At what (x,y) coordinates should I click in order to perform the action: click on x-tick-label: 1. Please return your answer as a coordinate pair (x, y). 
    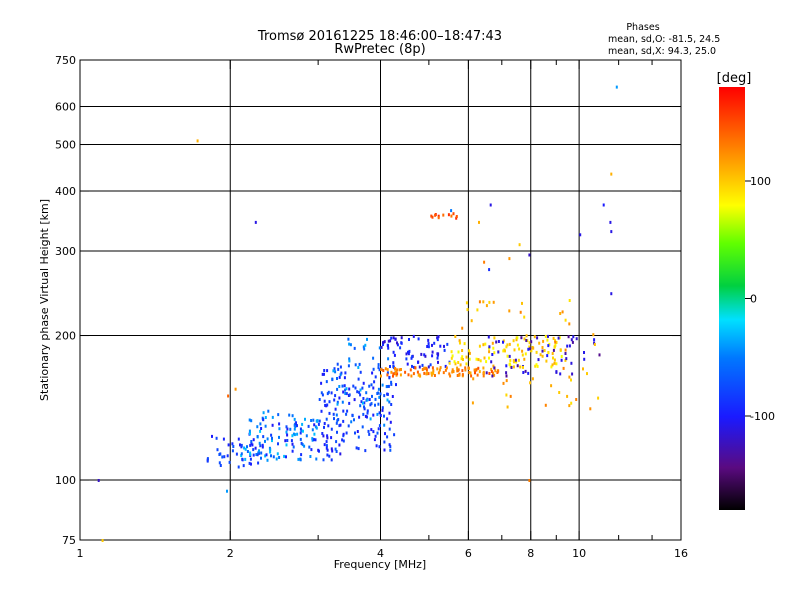
    Looking at the image, I should click on (80, 553).